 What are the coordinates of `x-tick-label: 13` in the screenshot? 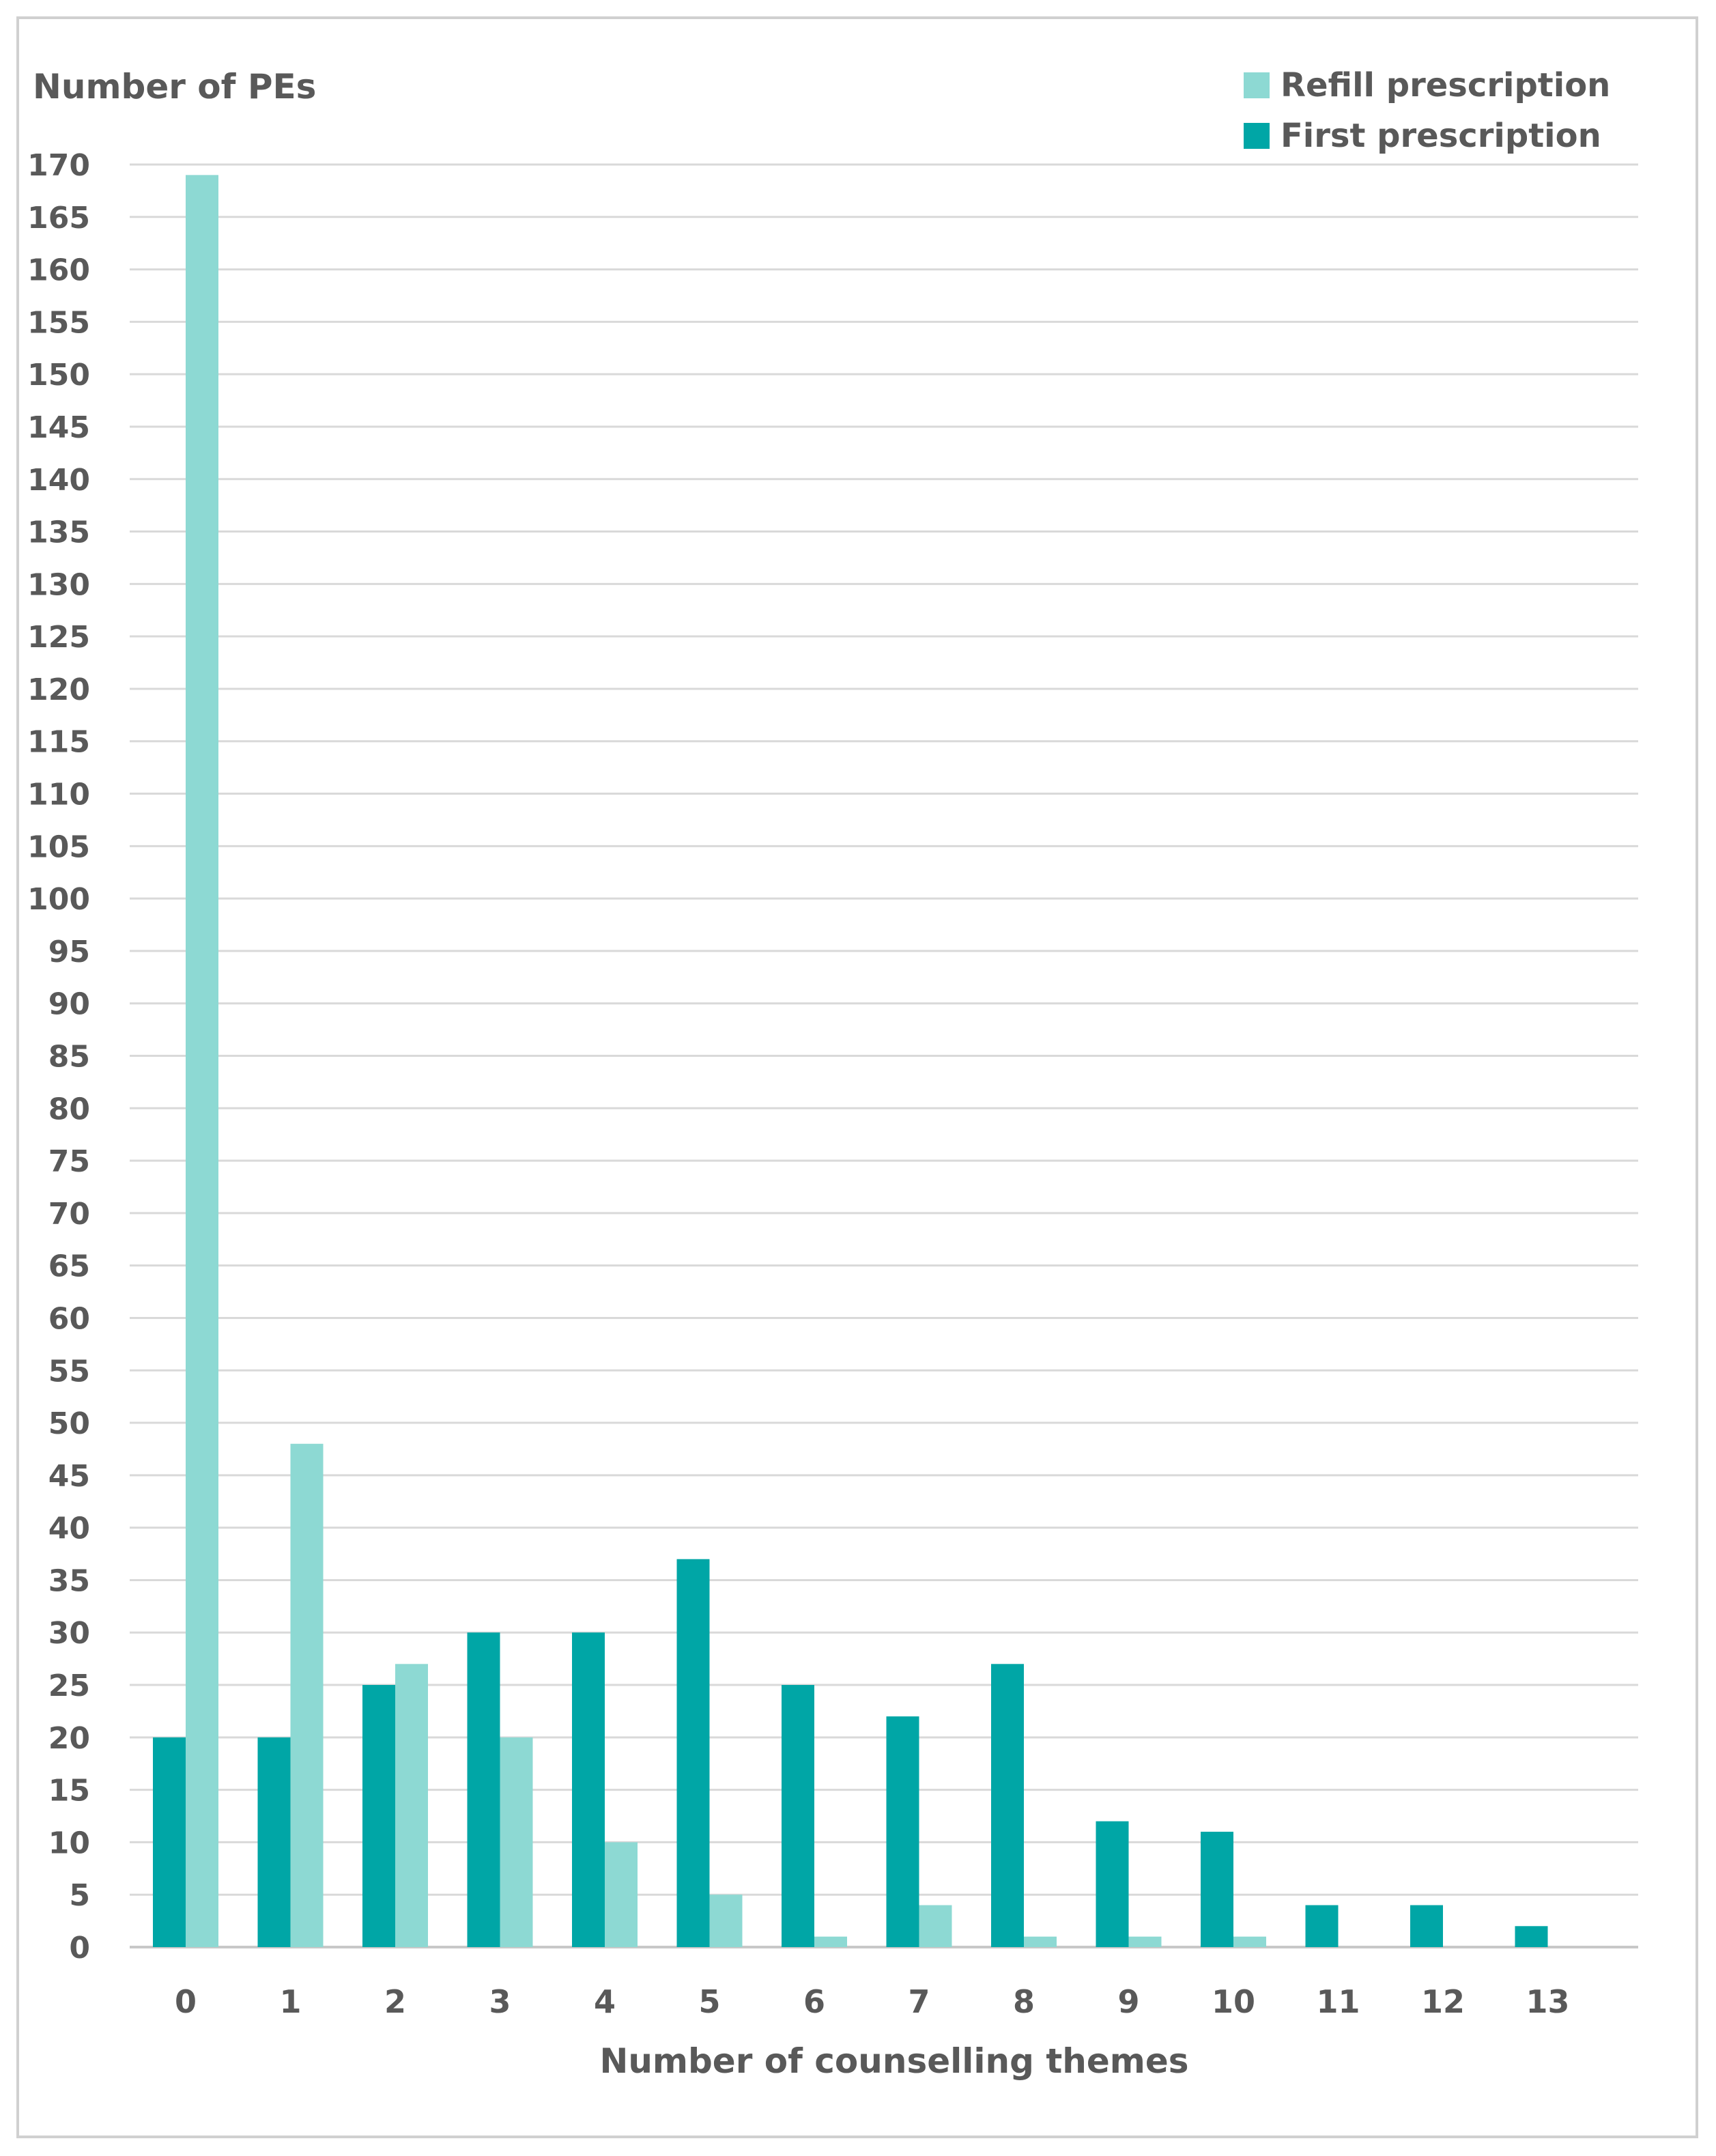 It's located at (1547, 2001).